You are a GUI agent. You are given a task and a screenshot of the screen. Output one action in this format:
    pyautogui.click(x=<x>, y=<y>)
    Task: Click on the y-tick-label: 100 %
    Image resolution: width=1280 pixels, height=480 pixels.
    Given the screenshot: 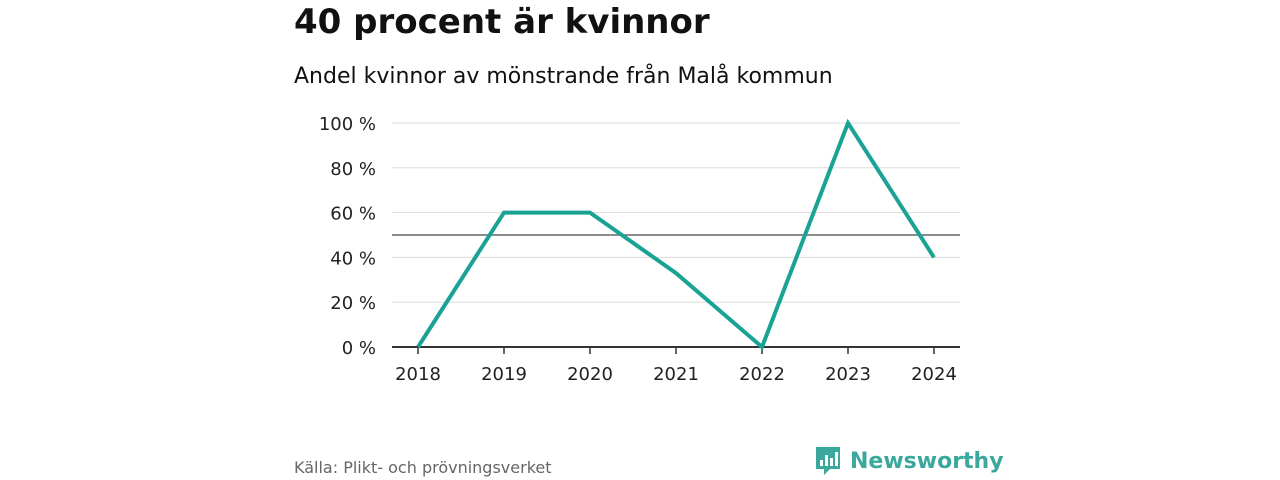 What is the action you would take?
    pyautogui.click(x=347, y=124)
    